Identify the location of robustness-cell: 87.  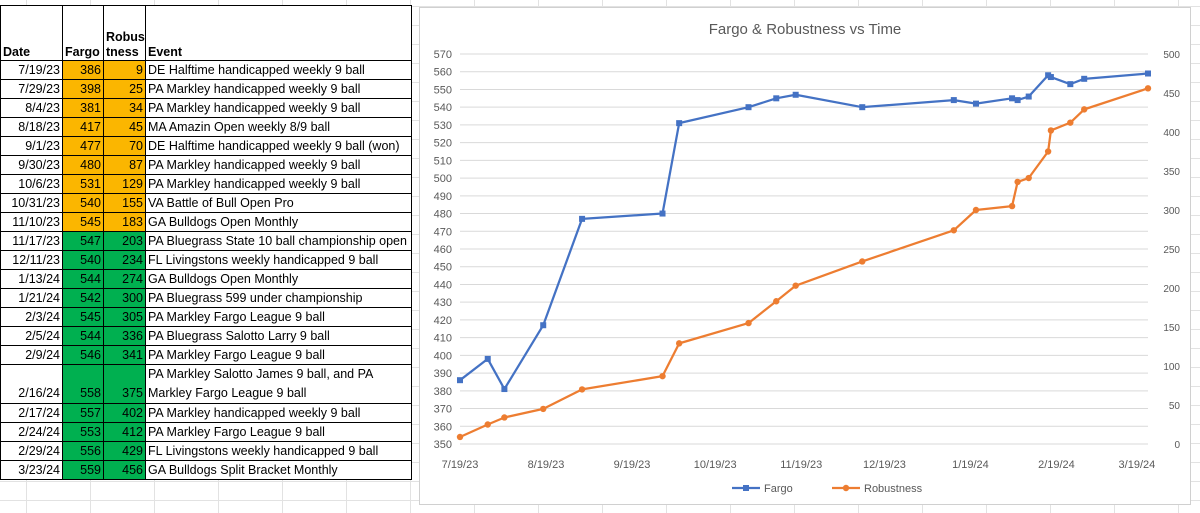
(124, 165).